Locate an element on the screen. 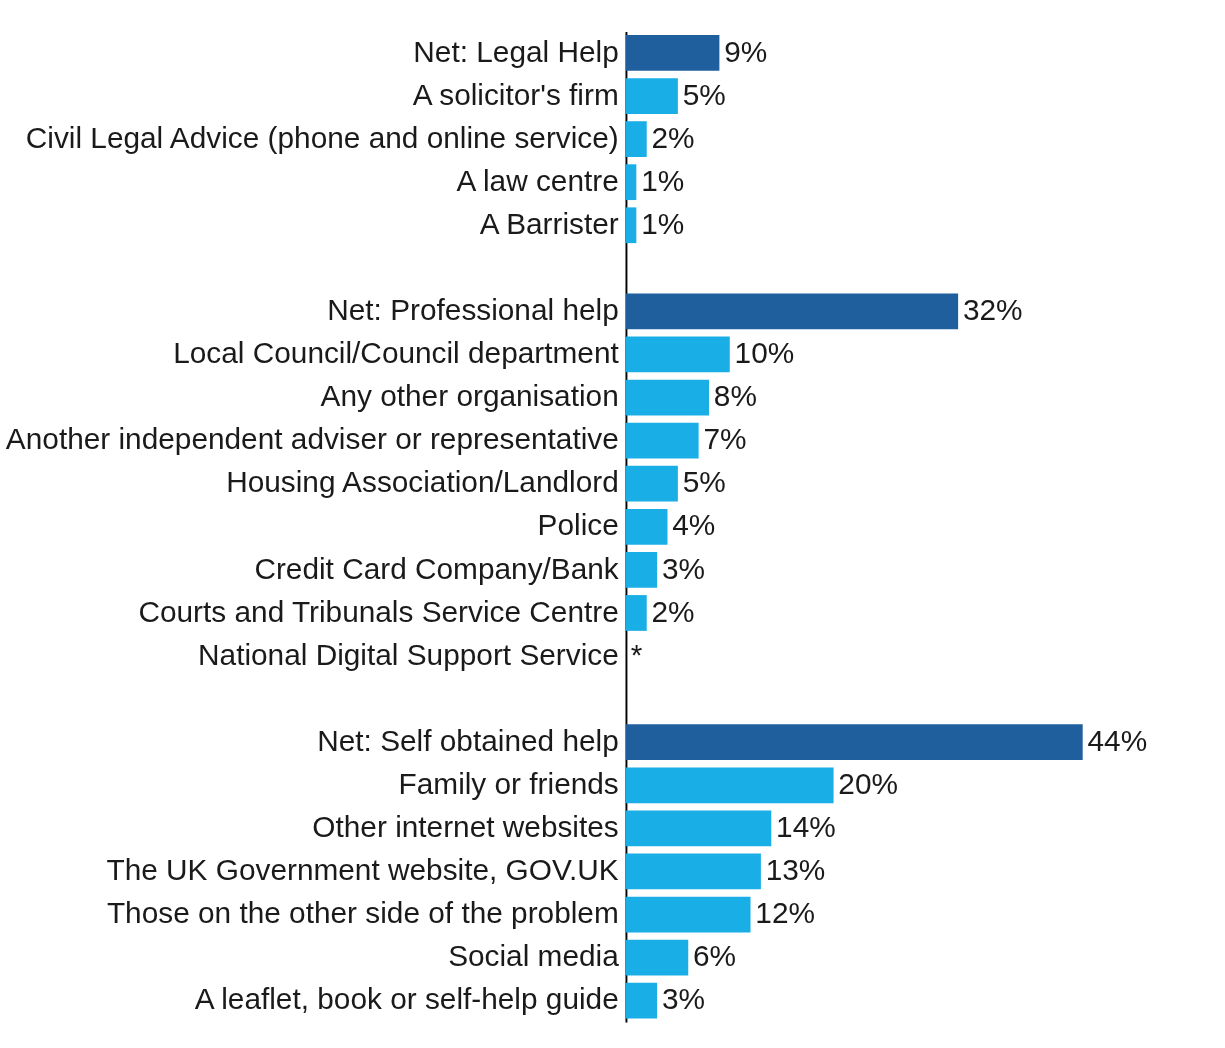 The height and width of the screenshot is (1048, 1225). data-label: 10% is located at coordinates (764, 353).